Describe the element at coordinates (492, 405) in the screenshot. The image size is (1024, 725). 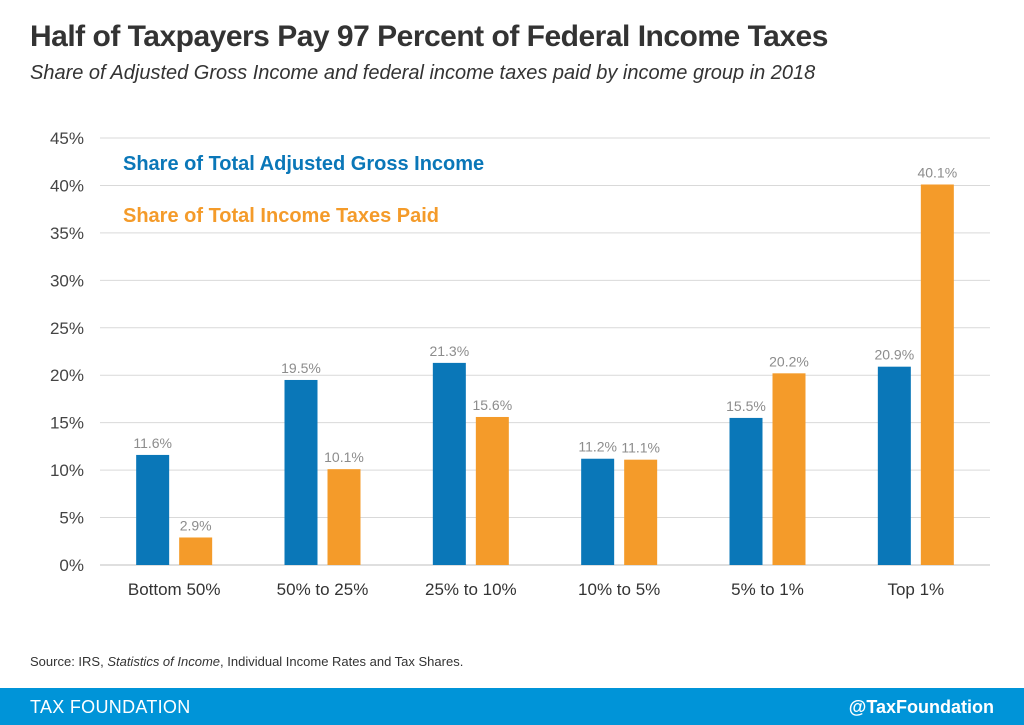
I see `data-label: 15.6%` at that location.